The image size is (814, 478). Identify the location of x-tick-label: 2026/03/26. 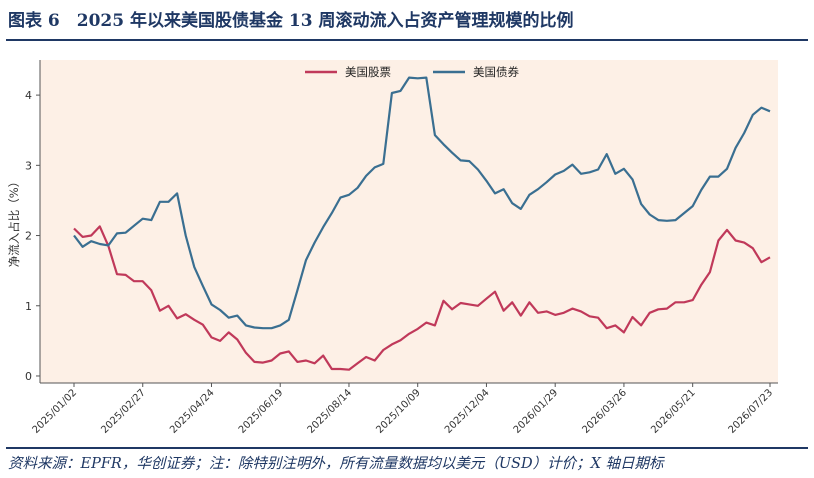
(605, 411).